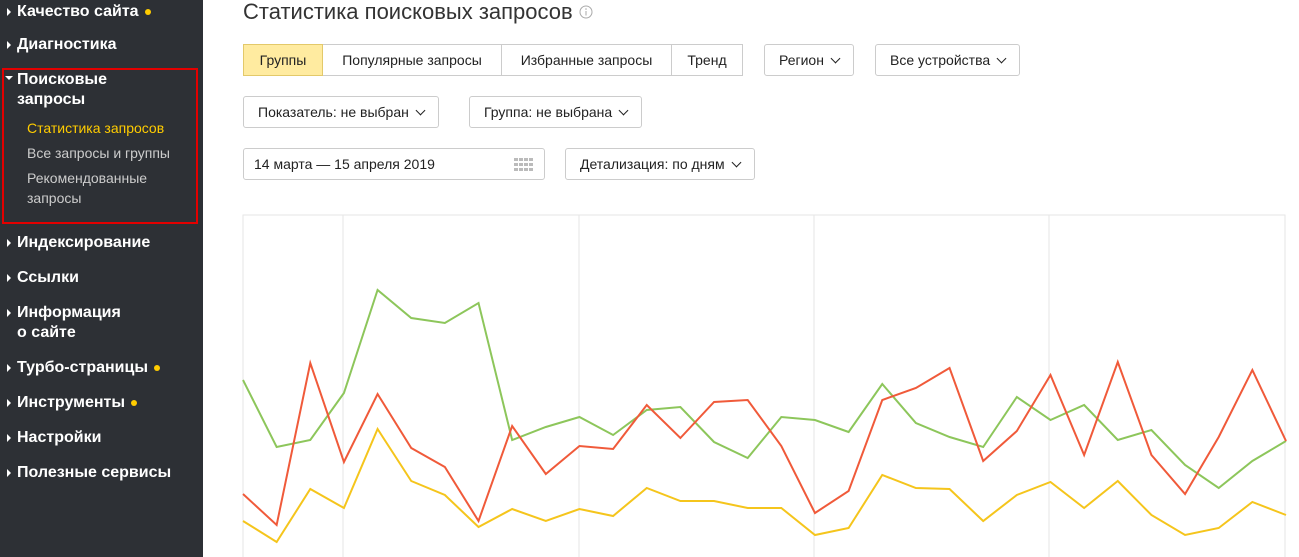  I want to click on nav-item: Ссылки, so click(48, 278).